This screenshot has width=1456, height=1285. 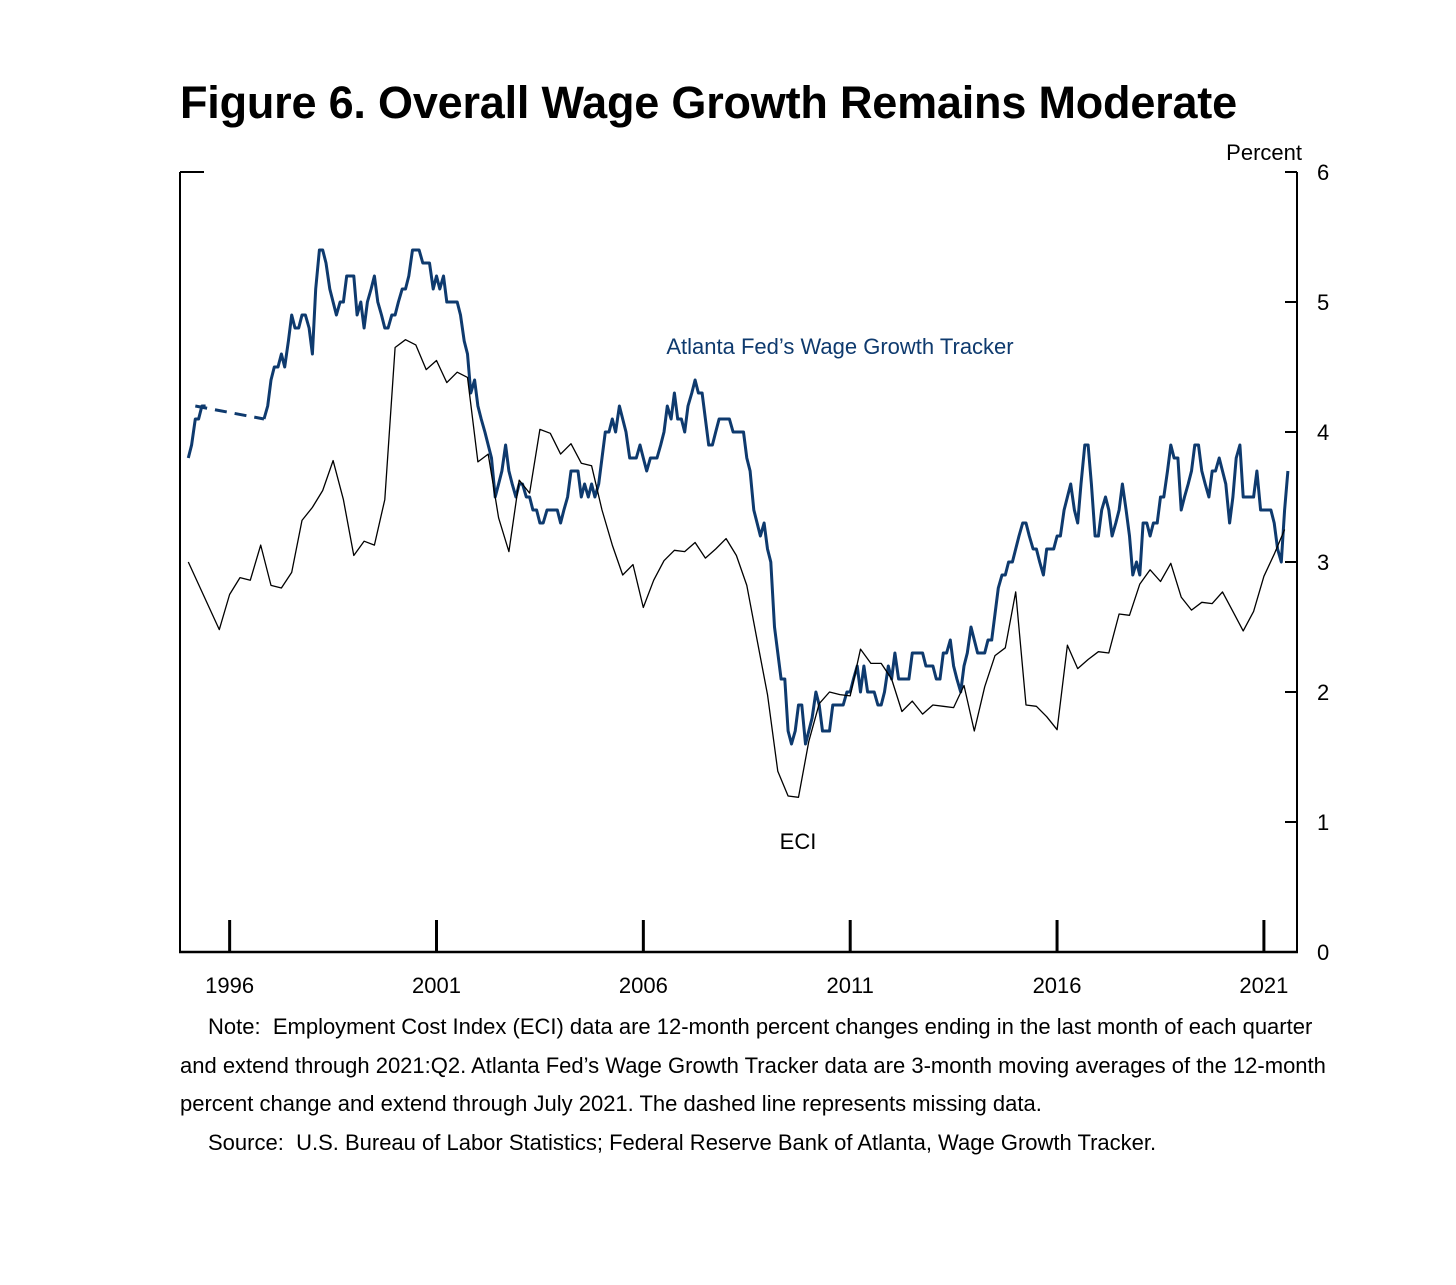 I want to click on y-tick-label: 5, so click(x=1323, y=302).